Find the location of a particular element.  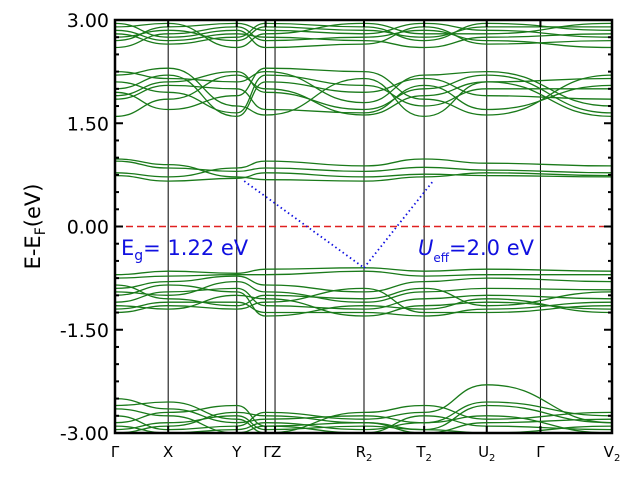

x-tick-label: R2 is located at coordinates (364, 453).